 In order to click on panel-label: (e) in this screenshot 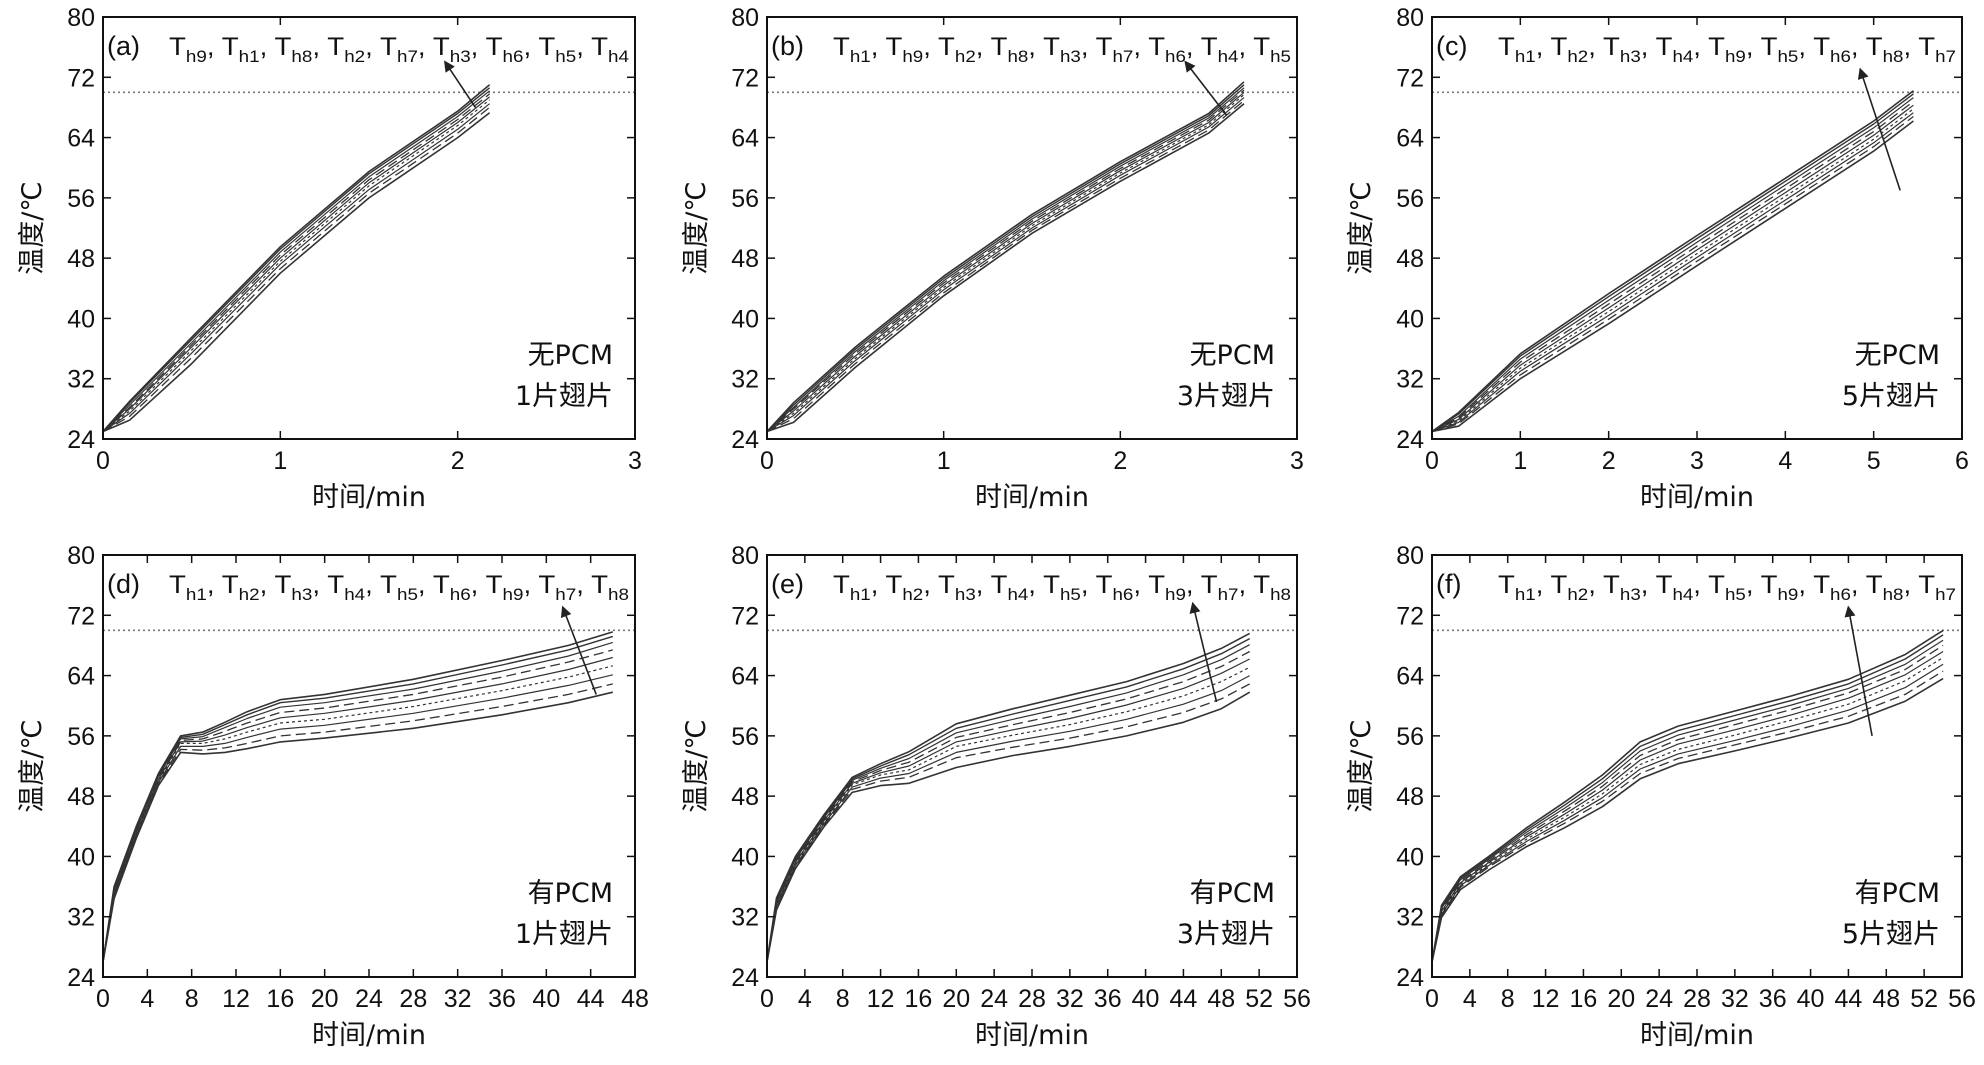, I will do `click(787, 584)`.